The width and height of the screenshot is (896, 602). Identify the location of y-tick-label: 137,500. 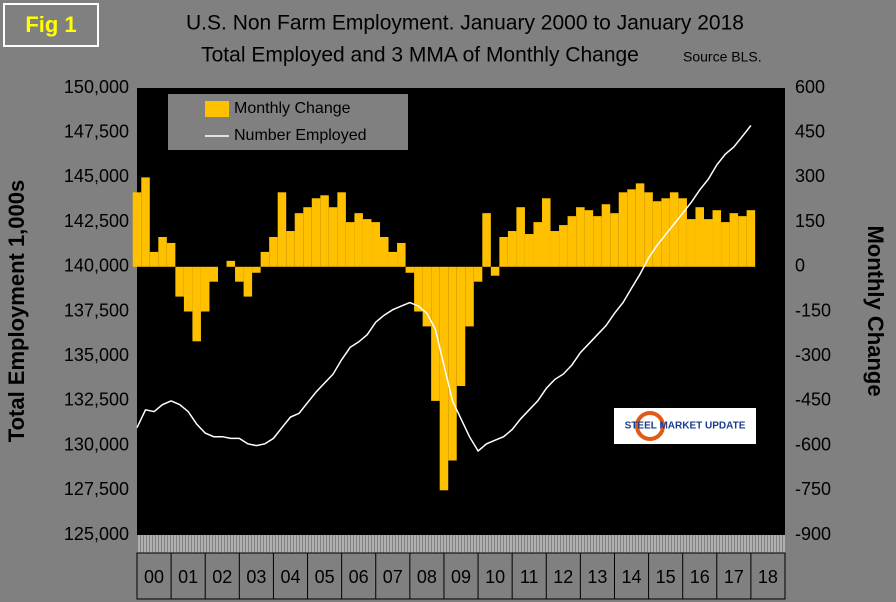
(96, 310).